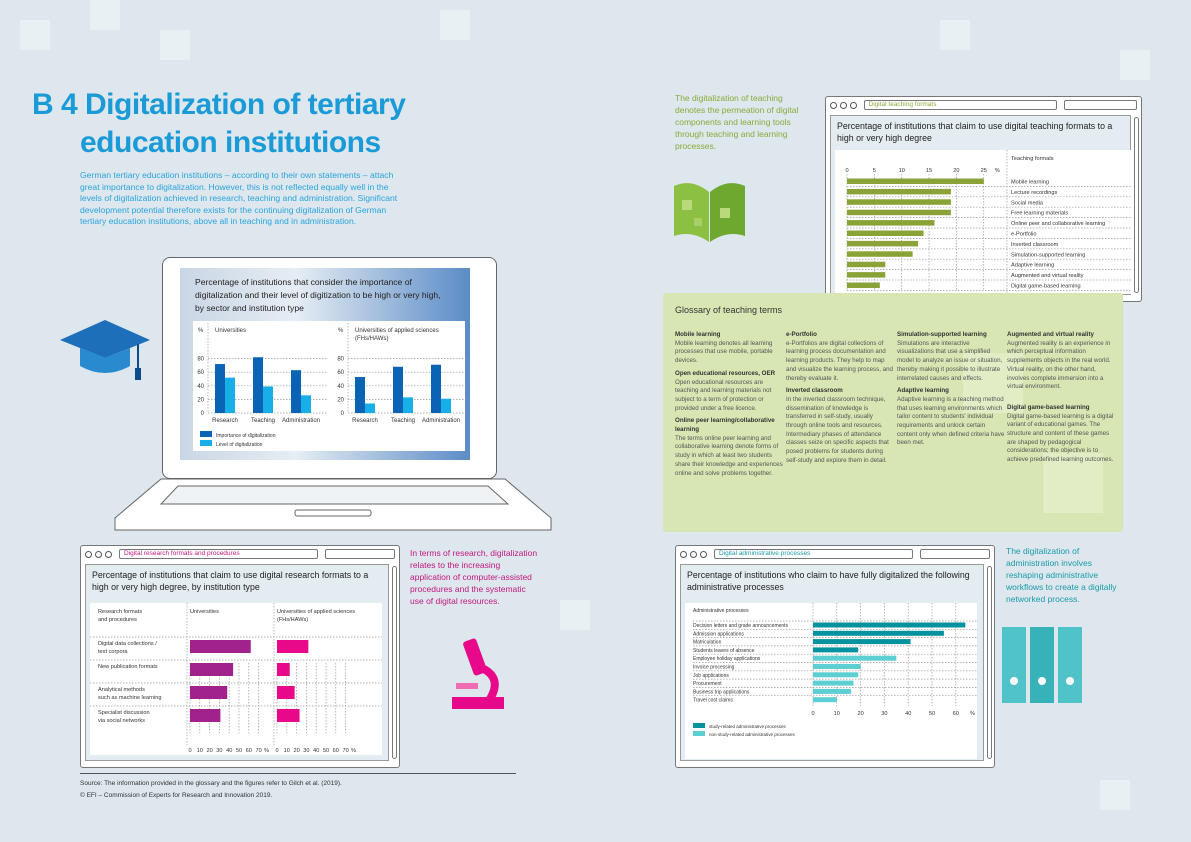 This screenshot has width=1191, height=842. Describe the element at coordinates (1048, 255) in the screenshot. I see `category-label: Simulation-supported learning` at that location.